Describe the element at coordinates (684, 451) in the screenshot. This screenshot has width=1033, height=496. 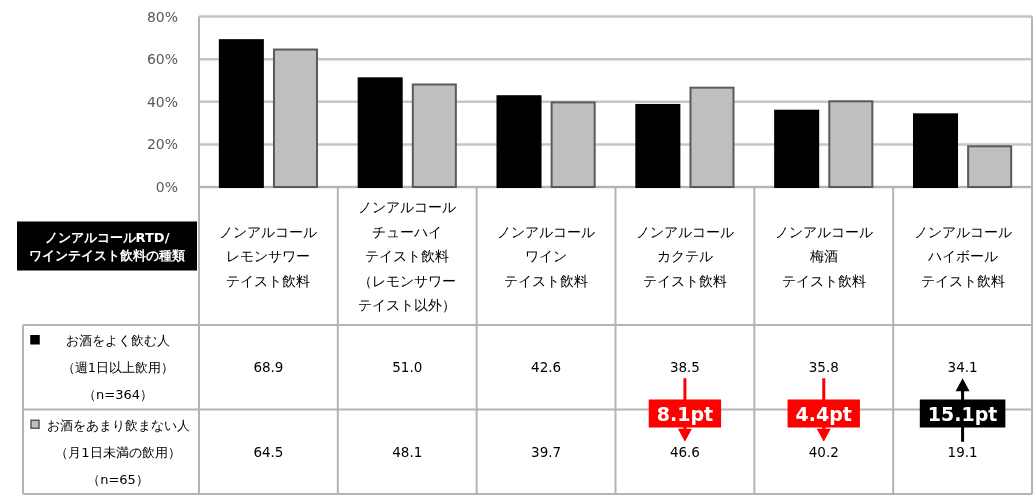
I see `text: 46.6` at that location.